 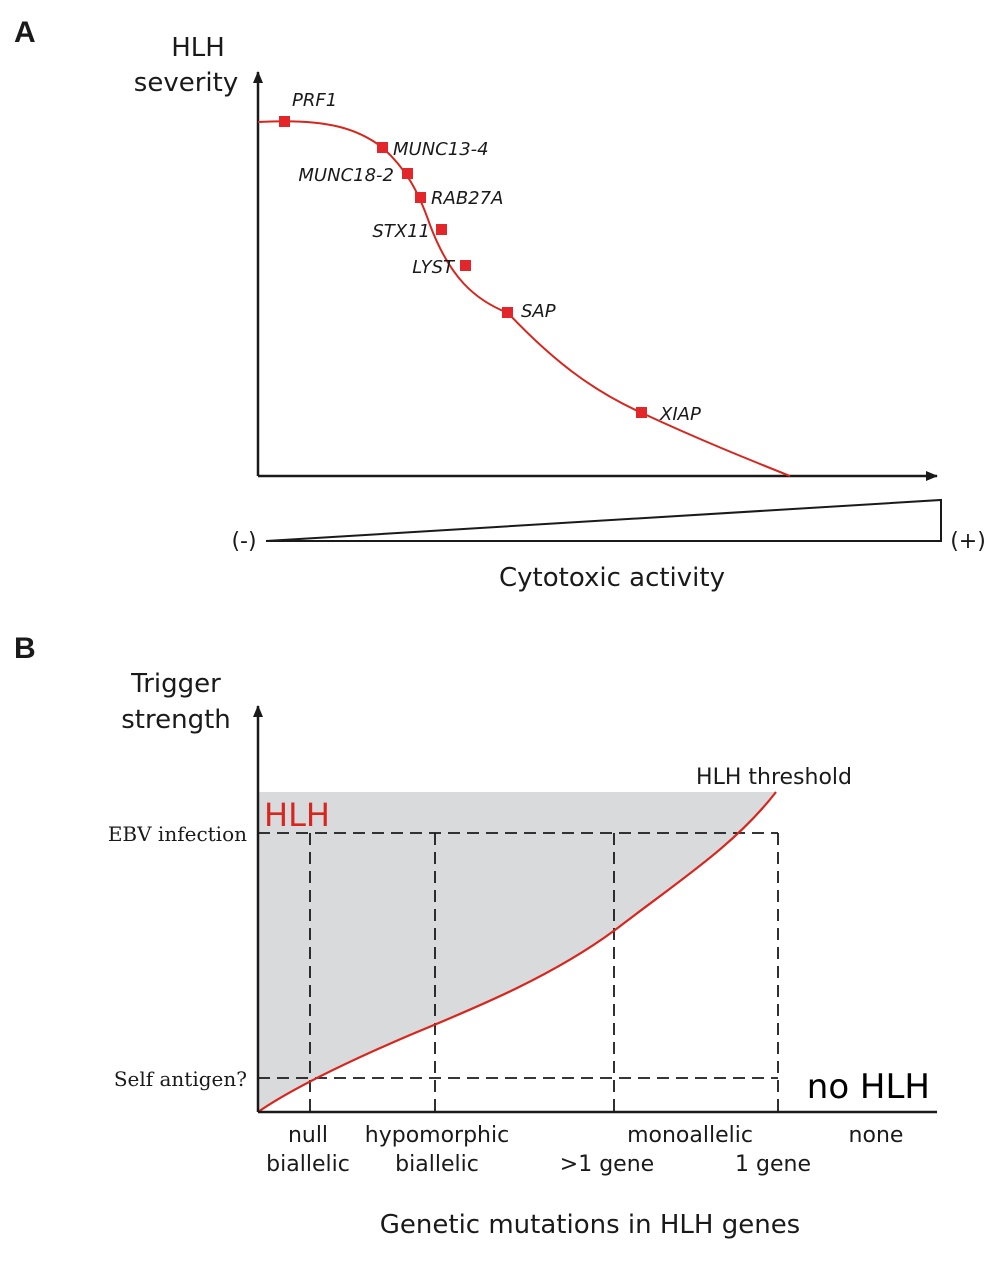 What do you see at coordinates (507, 312) in the screenshot?
I see `gene-marker-sap` at bounding box center [507, 312].